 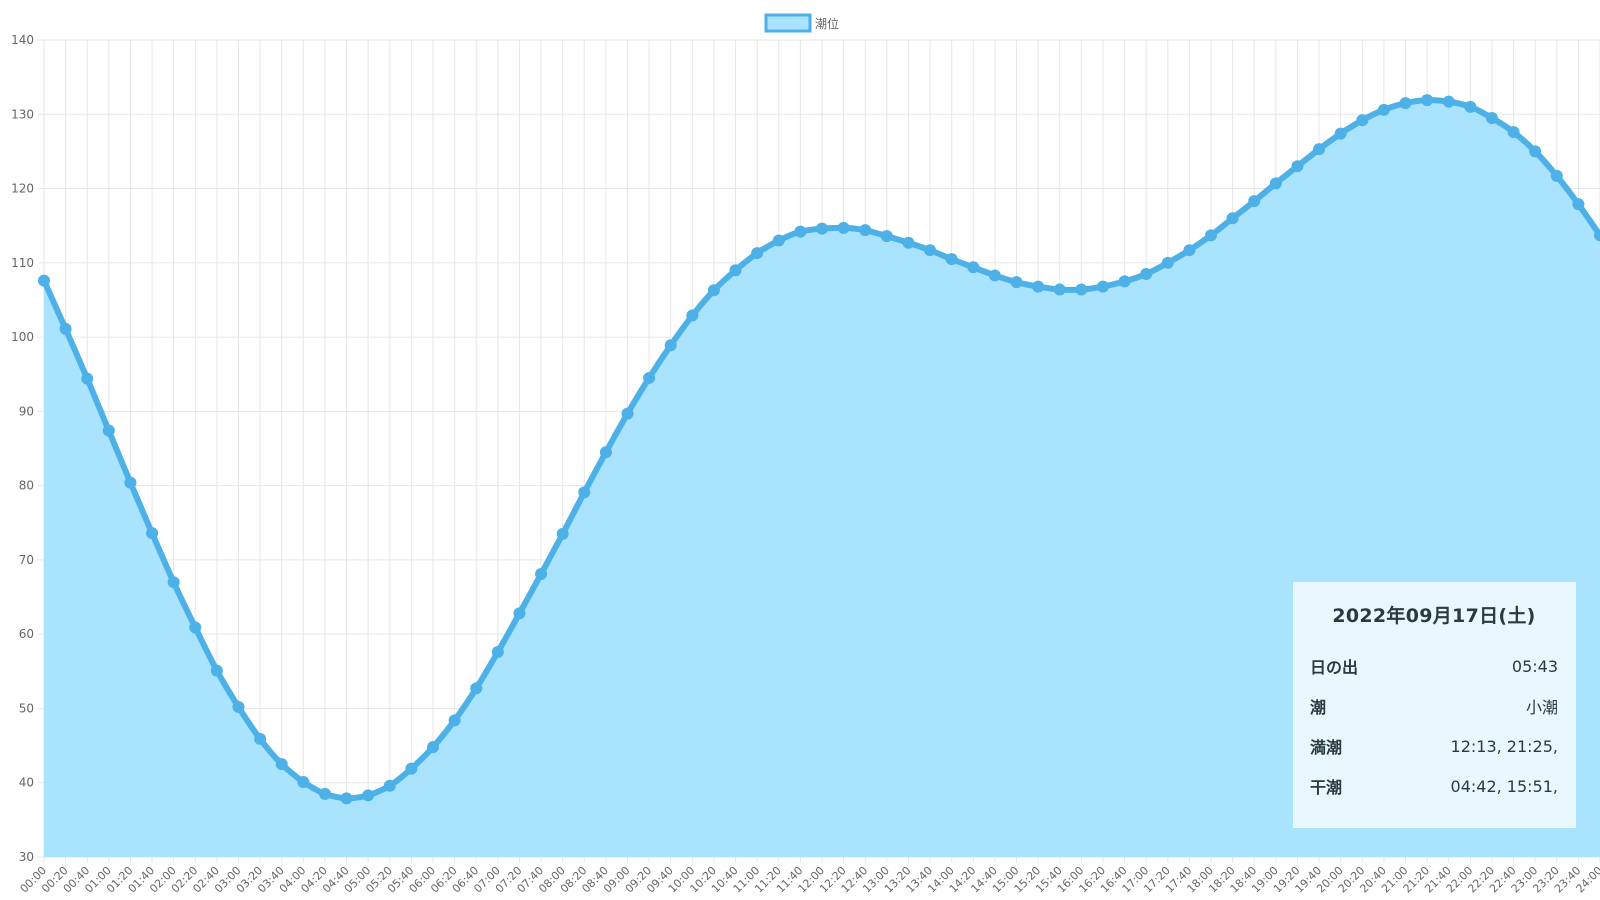 What do you see at coordinates (1318, 707) in the screenshot?
I see `info-label-tide-type: 潮` at bounding box center [1318, 707].